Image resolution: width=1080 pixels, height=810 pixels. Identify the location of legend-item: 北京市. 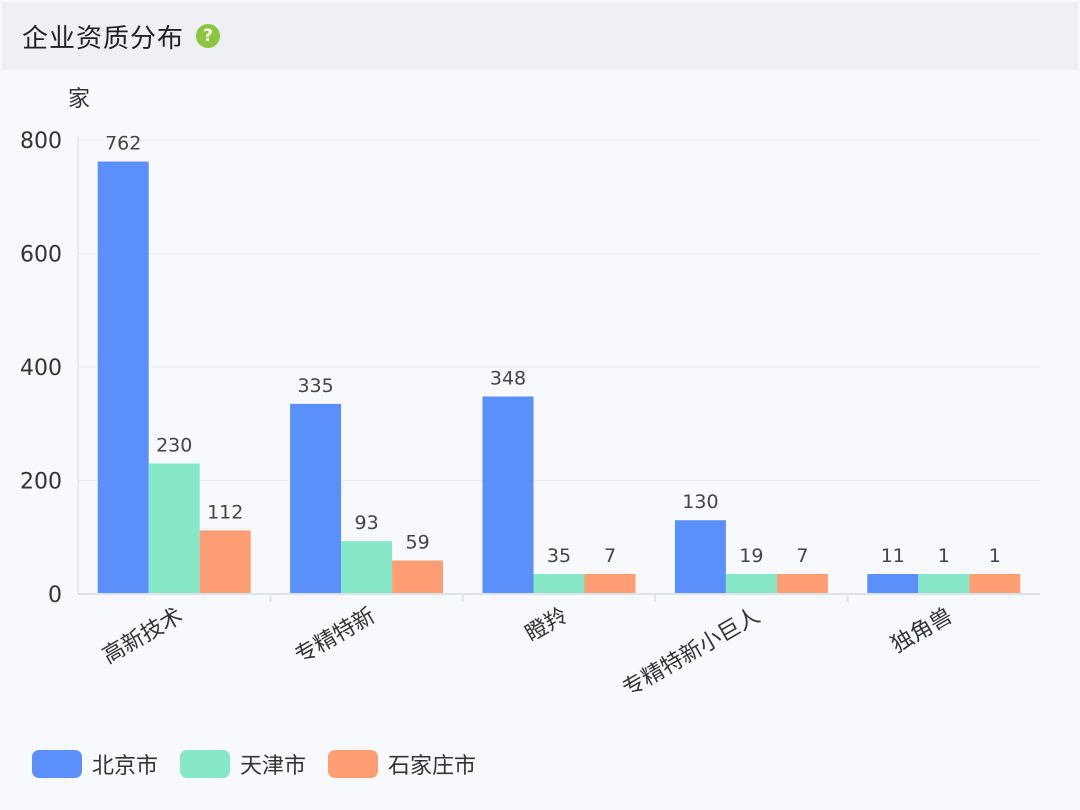
(95, 764).